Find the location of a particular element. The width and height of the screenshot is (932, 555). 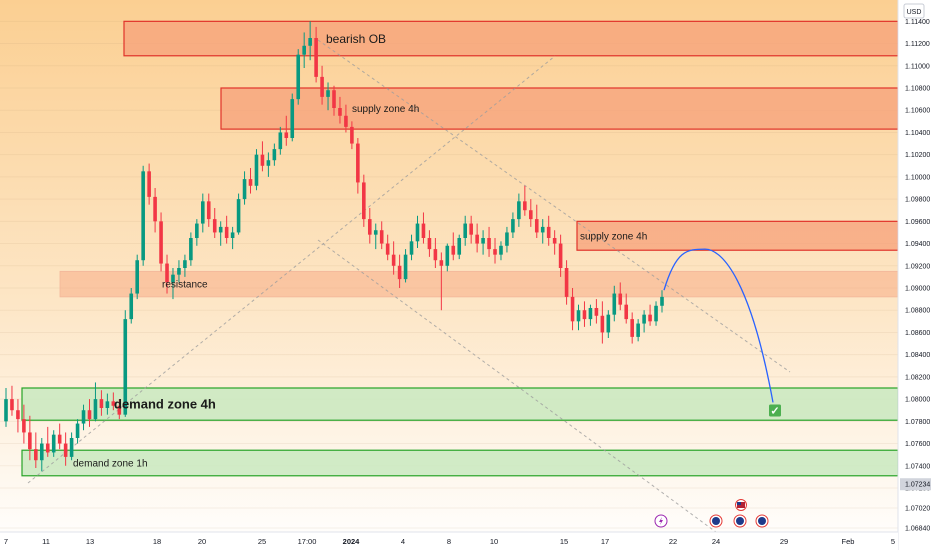

price-tick-label: 1.07800 is located at coordinates (917, 422).